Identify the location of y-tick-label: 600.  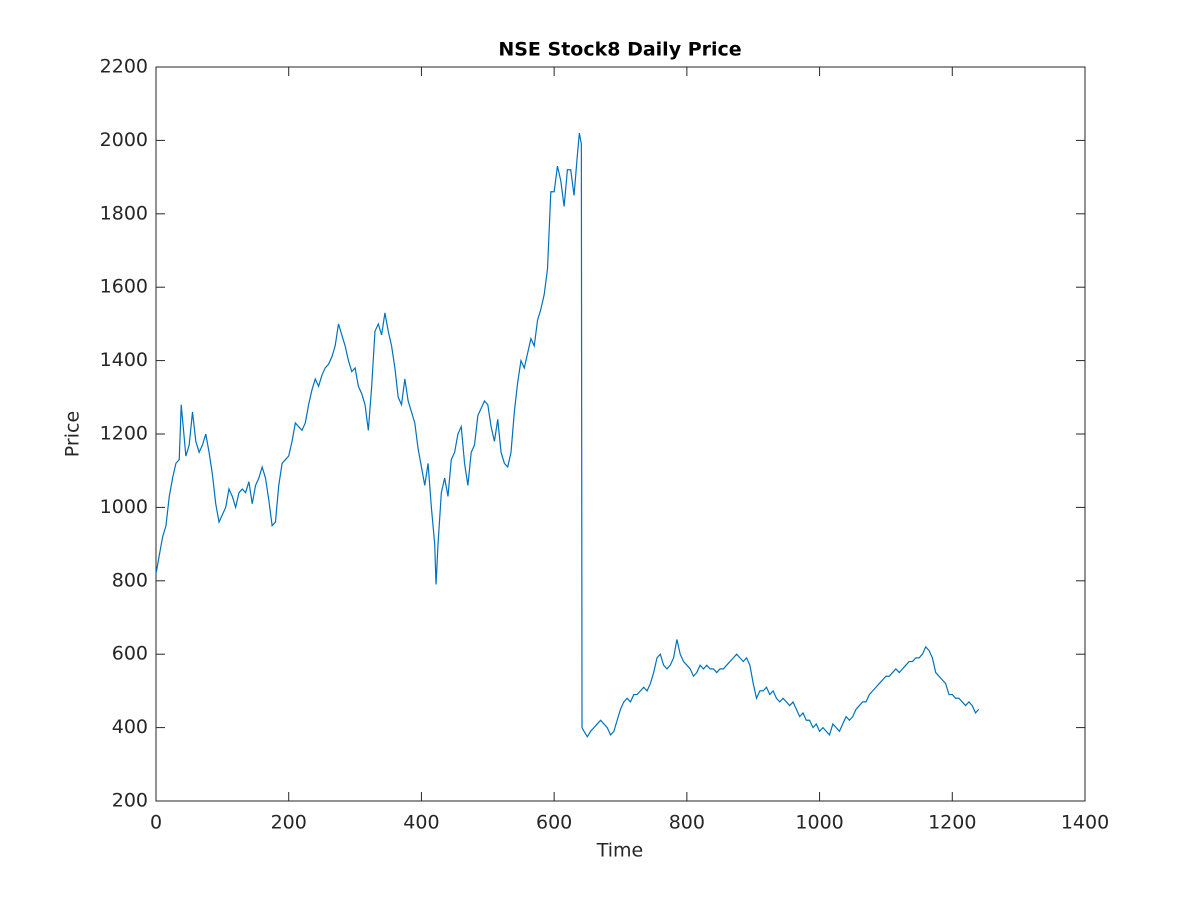
(130, 654).